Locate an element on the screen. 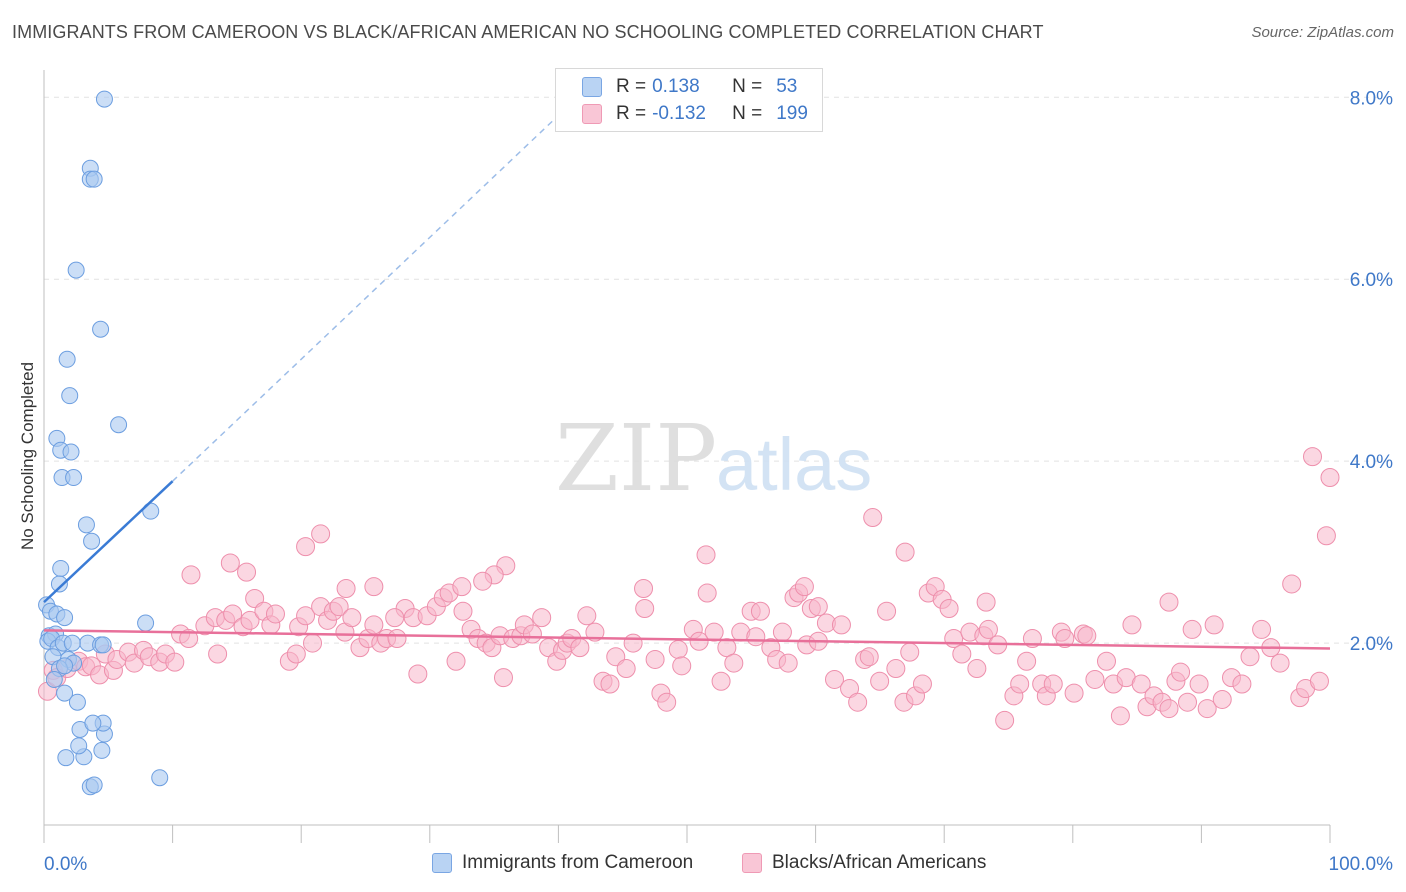 The height and width of the screenshot is (892, 1406). trendline-blacks is located at coordinates (687, 639).